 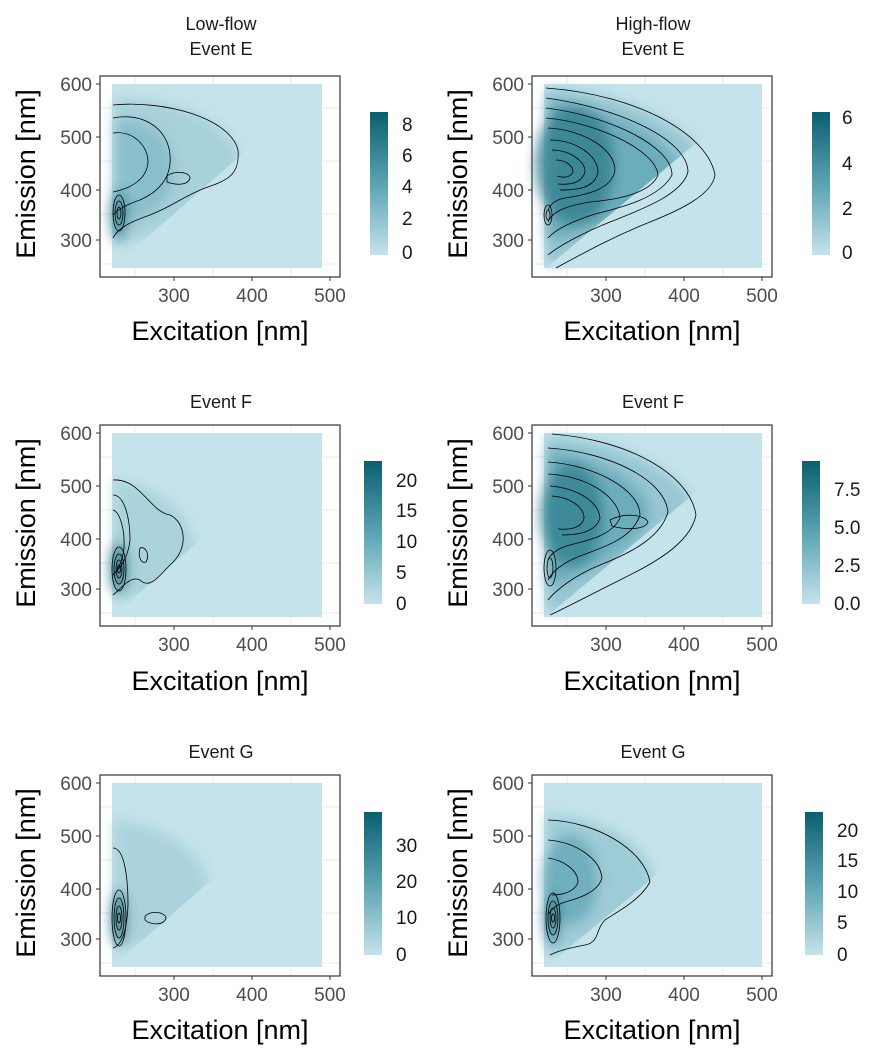 What do you see at coordinates (390, 538) in the screenshot?
I see `colorbar: 20 15 10 5 0` at bounding box center [390, 538].